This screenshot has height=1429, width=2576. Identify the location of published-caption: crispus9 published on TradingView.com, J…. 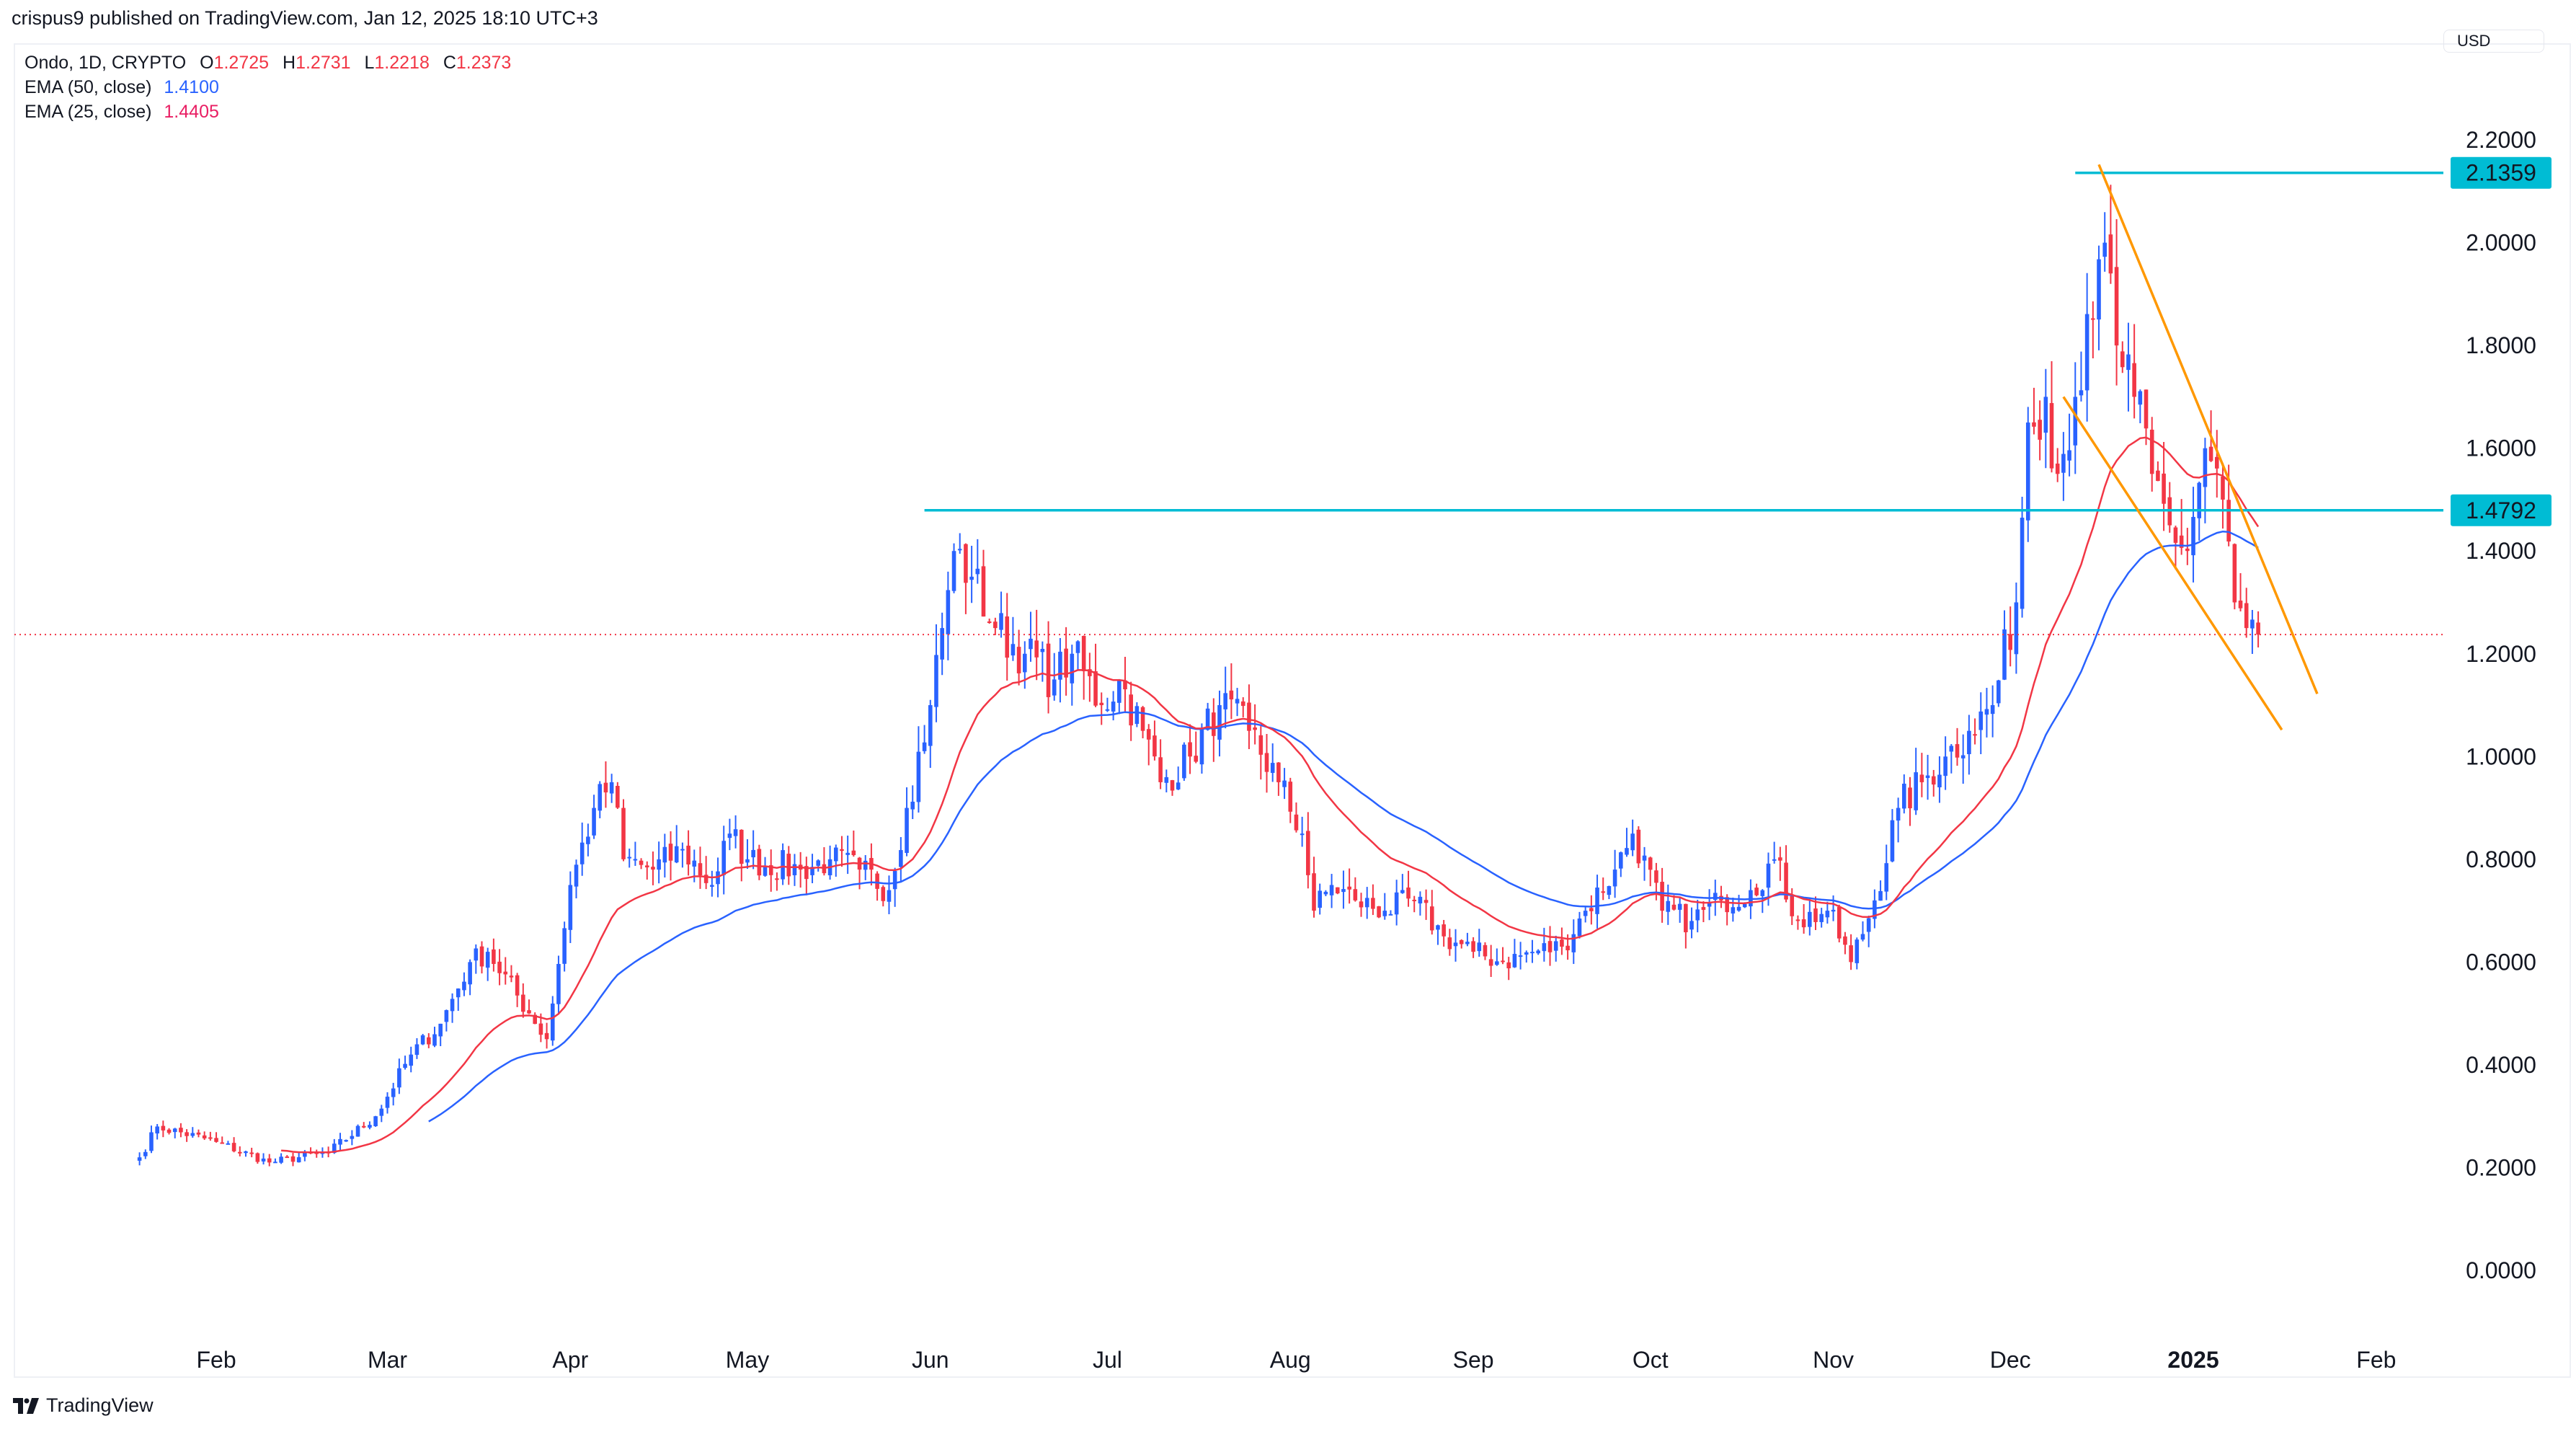
(305, 18).